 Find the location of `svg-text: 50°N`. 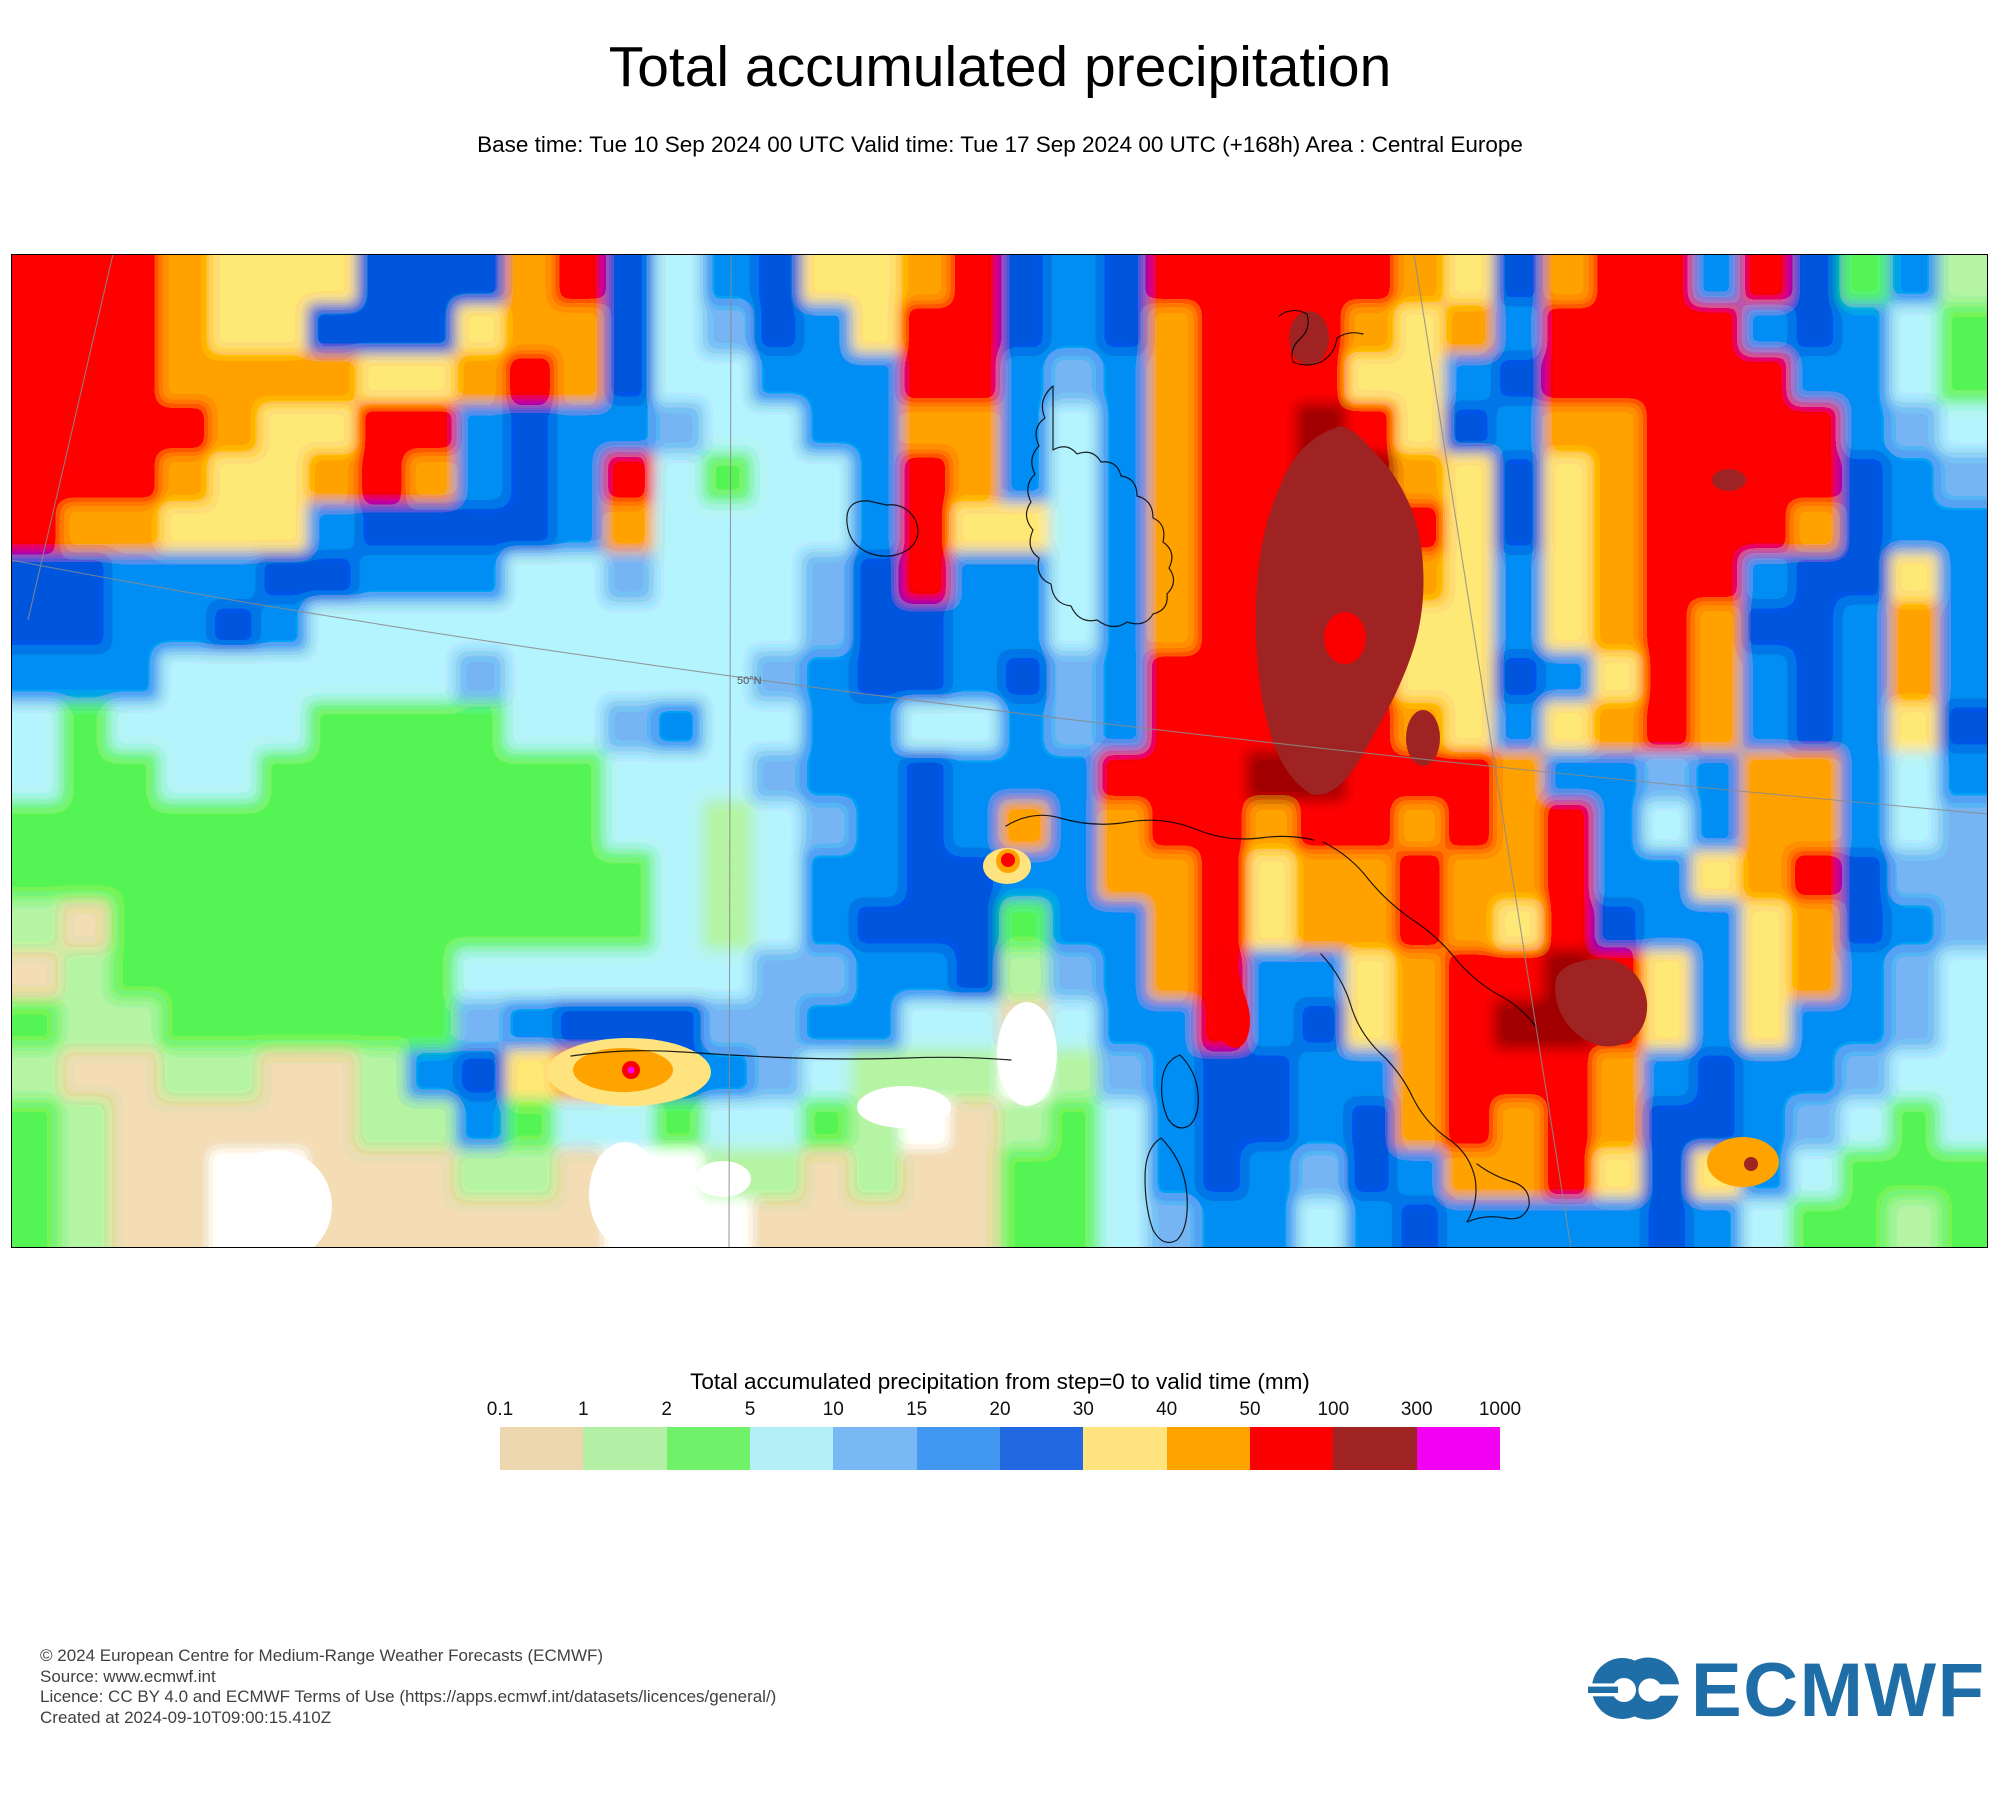

svg-text: 50°N is located at coordinates (749, 681).